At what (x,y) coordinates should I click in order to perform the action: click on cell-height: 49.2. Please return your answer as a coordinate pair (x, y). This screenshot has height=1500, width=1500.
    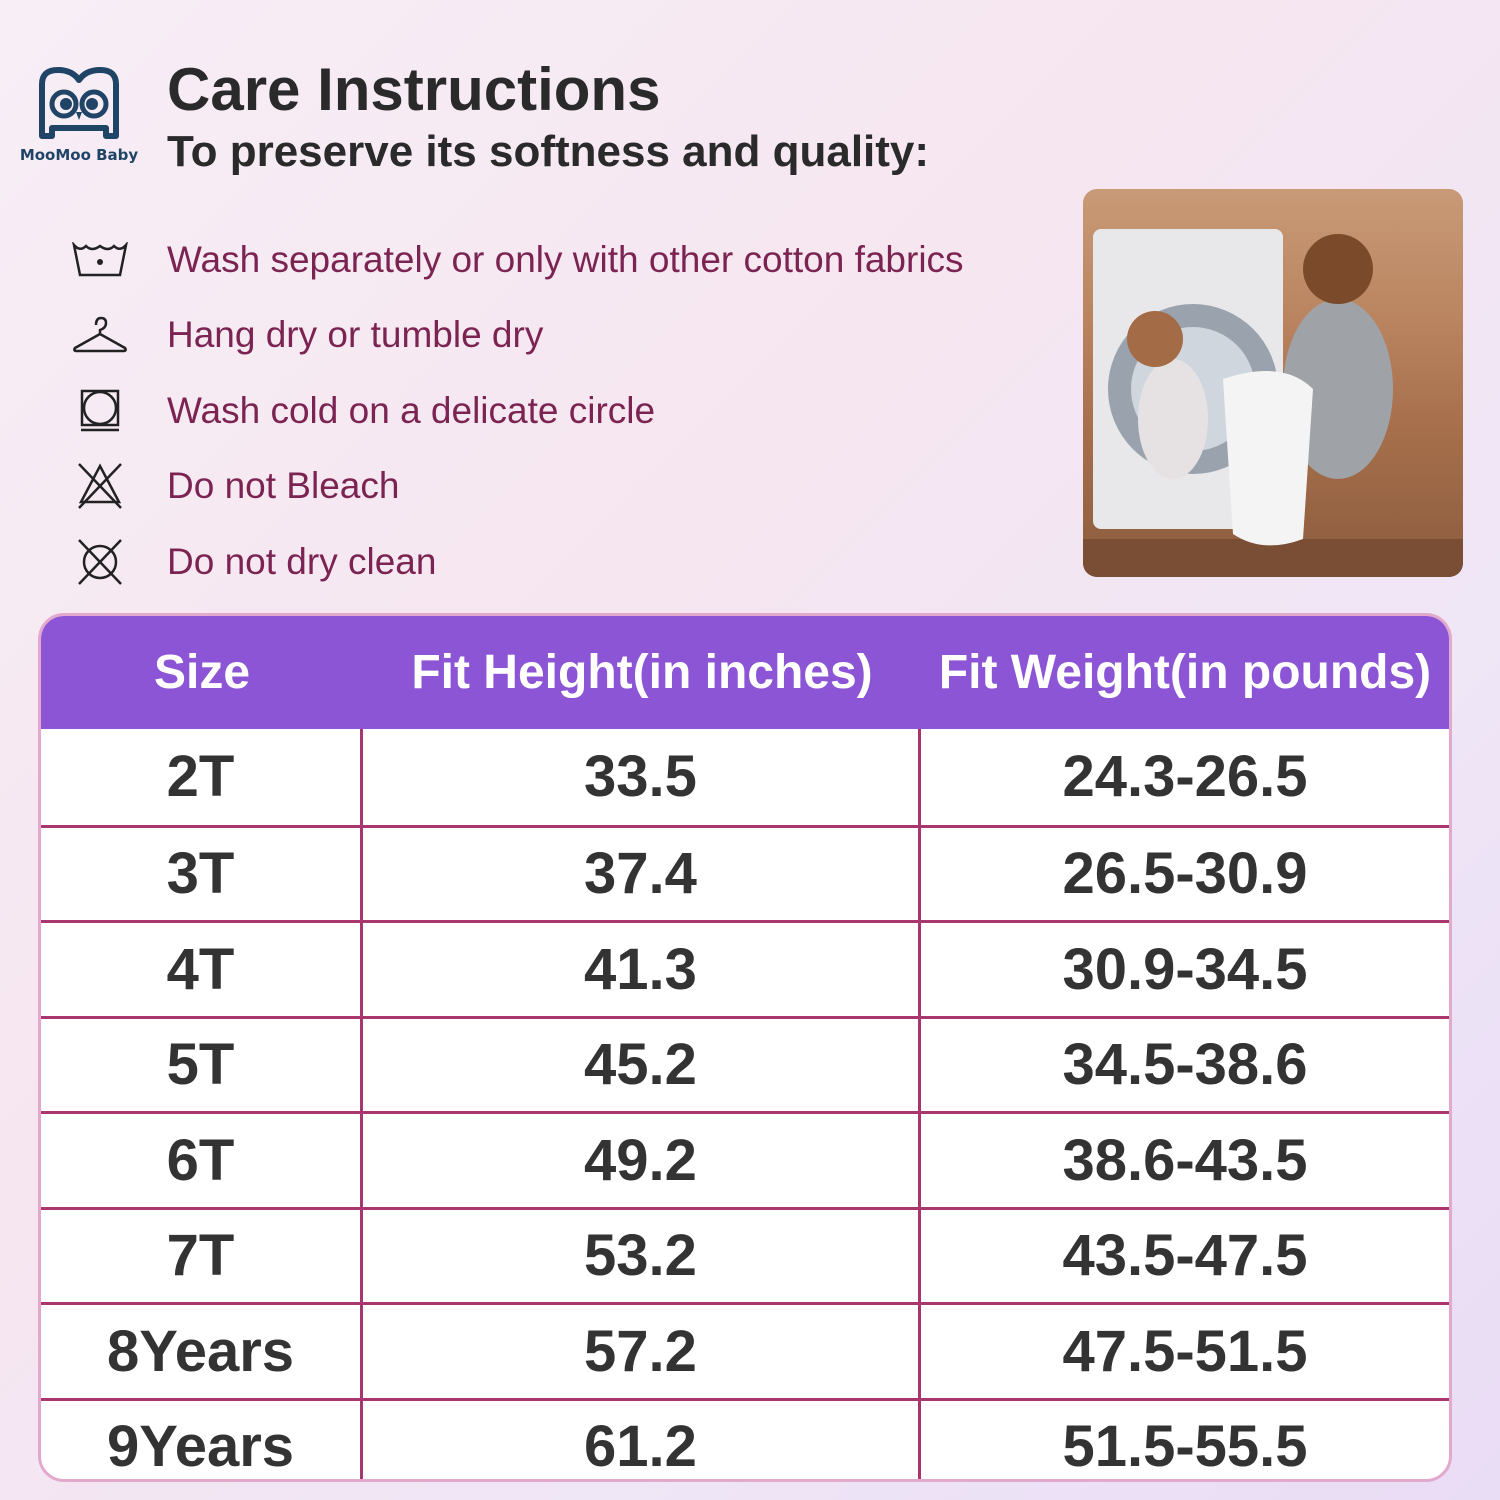
    Looking at the image, I should click on (642, 1160).